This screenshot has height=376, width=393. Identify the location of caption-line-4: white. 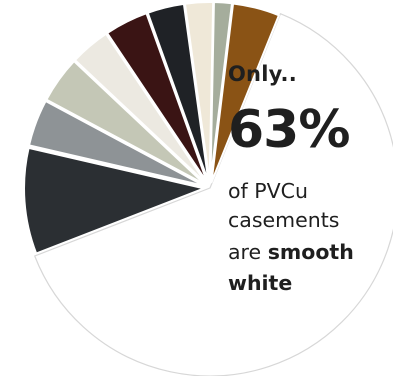
(260, 283).